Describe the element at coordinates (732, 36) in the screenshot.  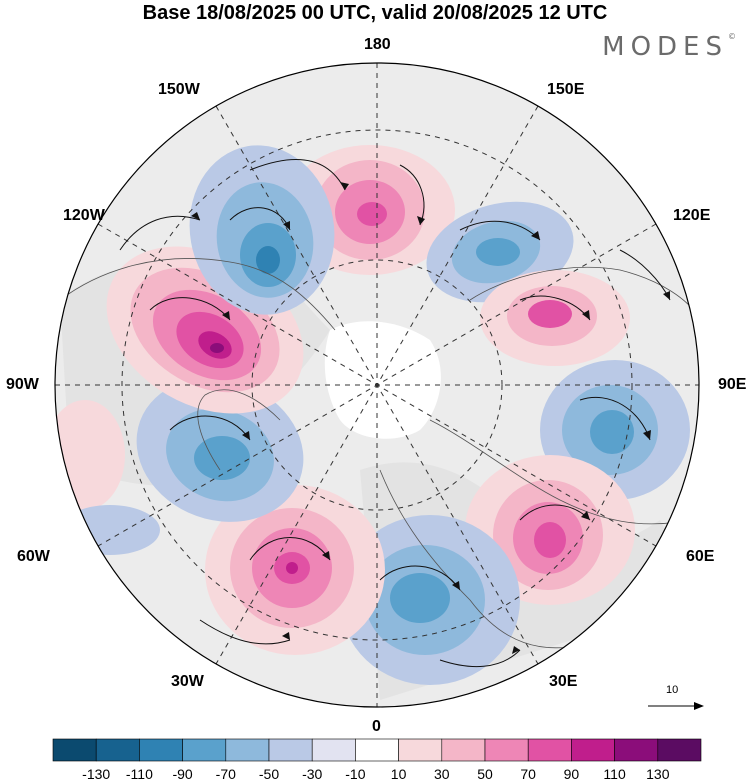
I see `brand-mark: ©` at that location.